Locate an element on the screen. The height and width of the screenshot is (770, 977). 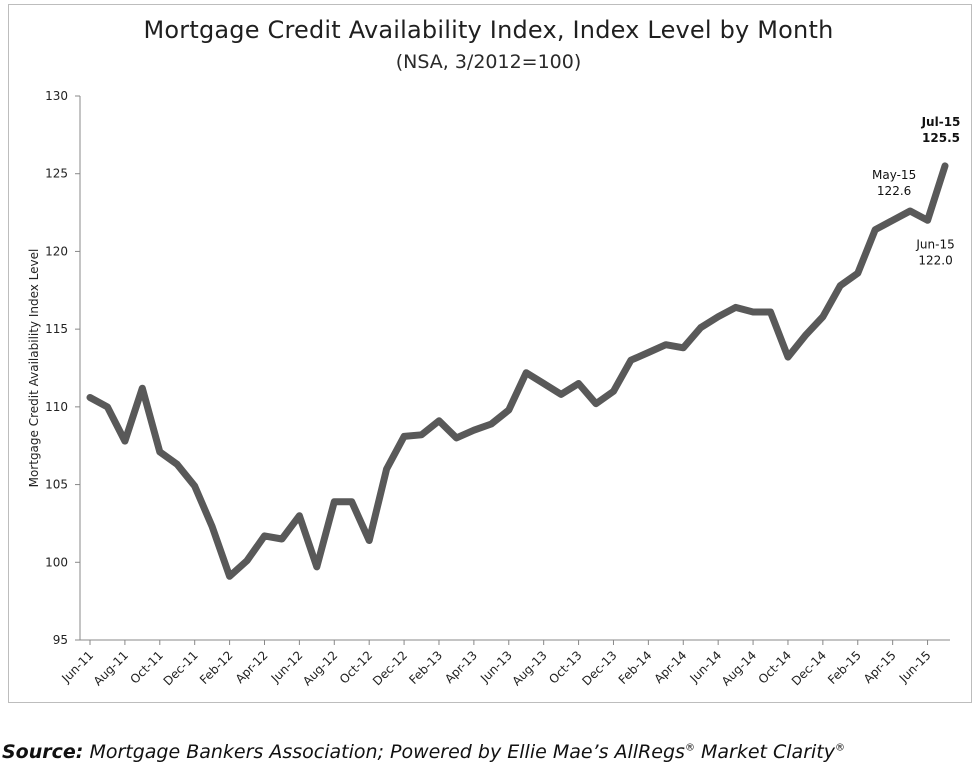
annotation-label: Jun-15 is located at coordinates (934, 244).